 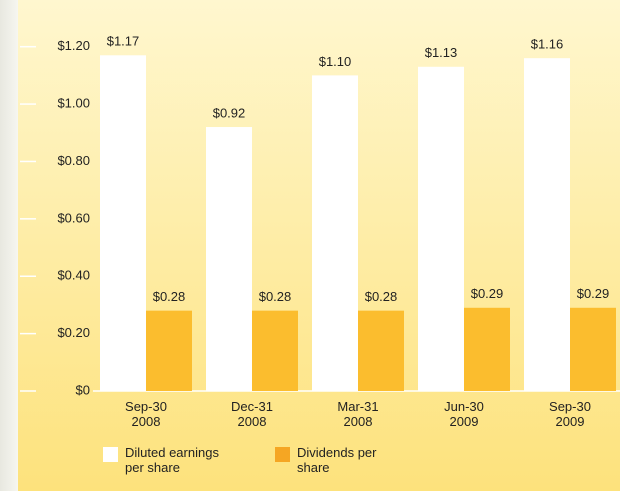 I want to click on x-tick-label: Jun-30 2009, so click(x=464, y=414).